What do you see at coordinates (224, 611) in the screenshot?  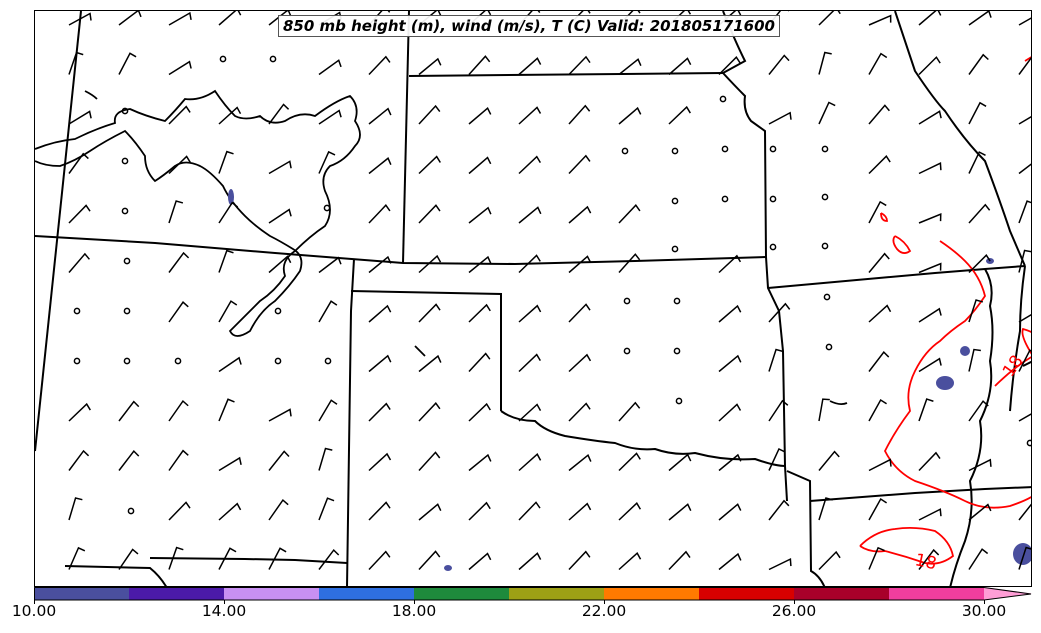 I see `colorbar-tick-label: 14.00` at bounding box center [224, 611].